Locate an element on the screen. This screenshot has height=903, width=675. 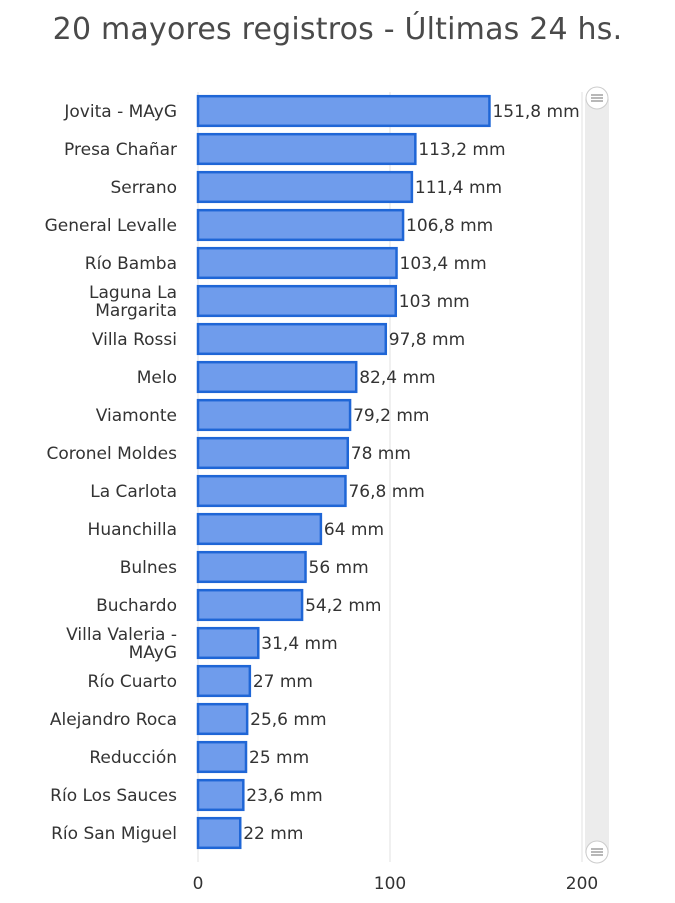
data-label: 31,4 mm is located at coordinates (299, 644).